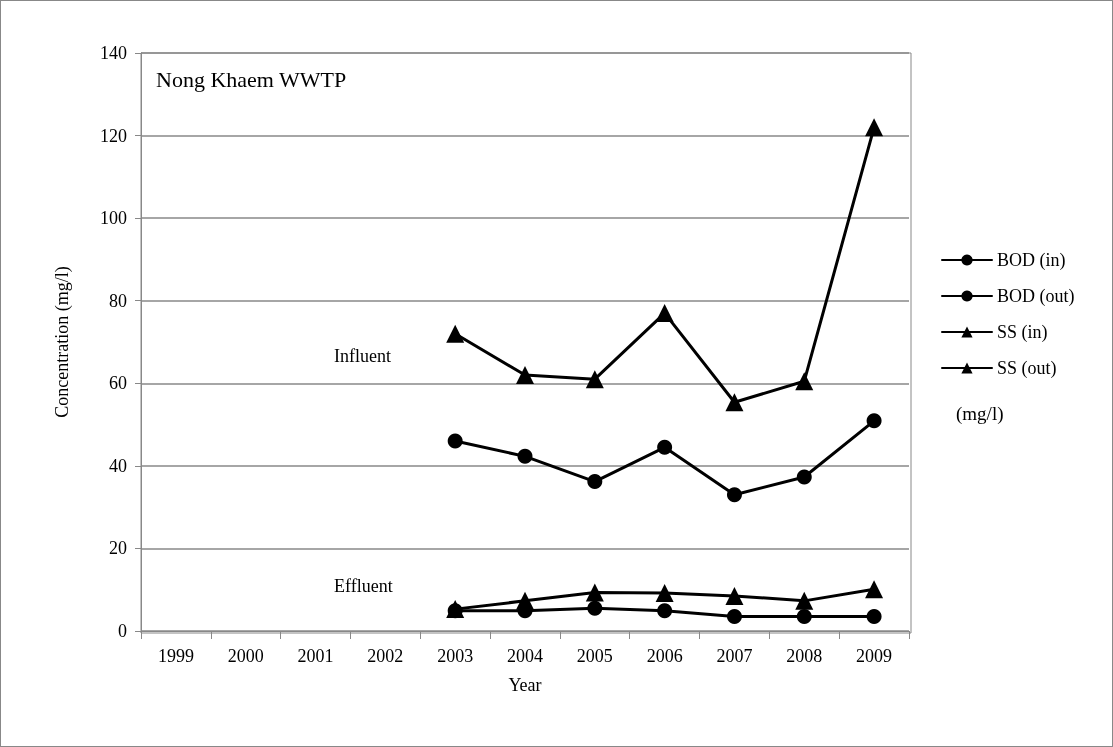 This screenshot has width=1113, height=747. I want to click on legend-label: SS (out), so click(1027, 368).